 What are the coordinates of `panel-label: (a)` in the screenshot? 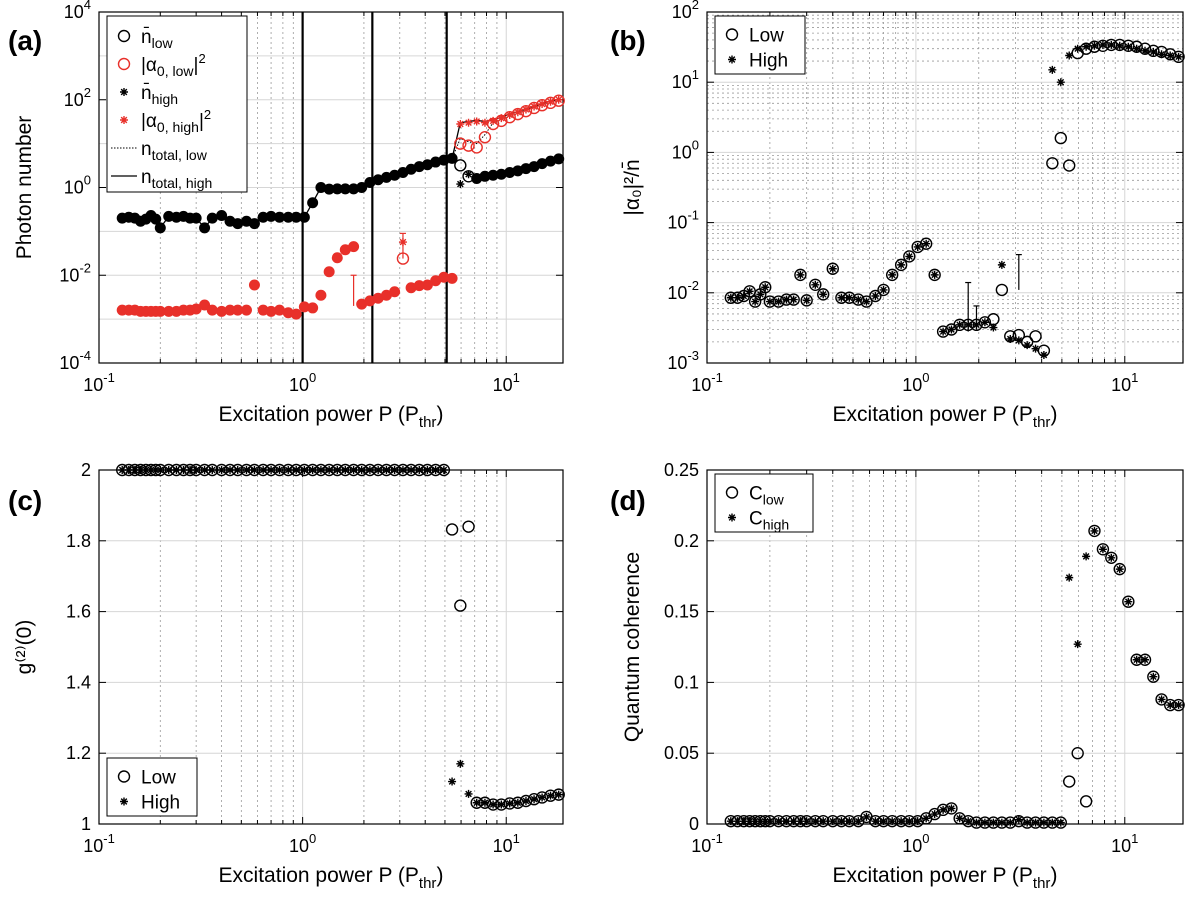 It's located at (25, 40).